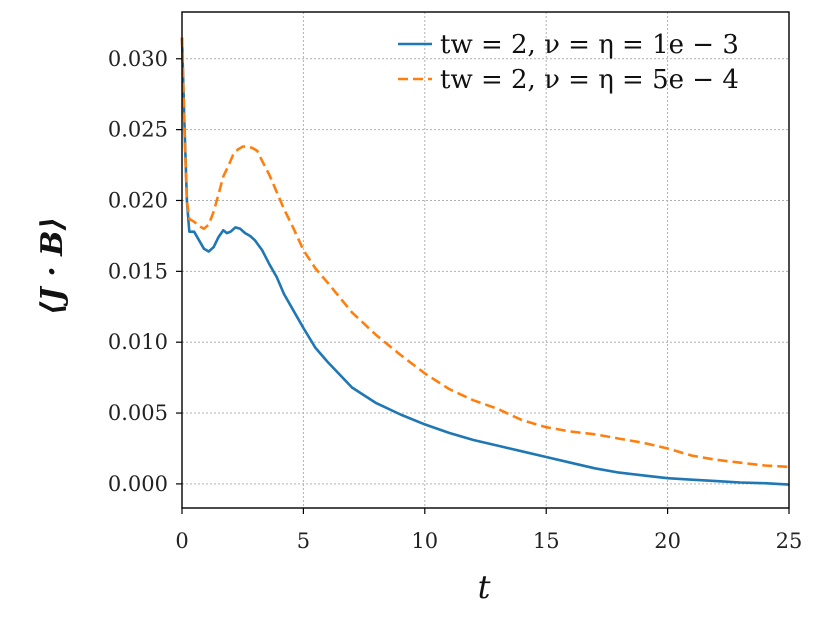 The height and width of the screenshot is (623, 830). What do you see at coordinates (424, 541) in the screenshot?
I see `x-tick-label: 10` at bounding box center [424, 541].